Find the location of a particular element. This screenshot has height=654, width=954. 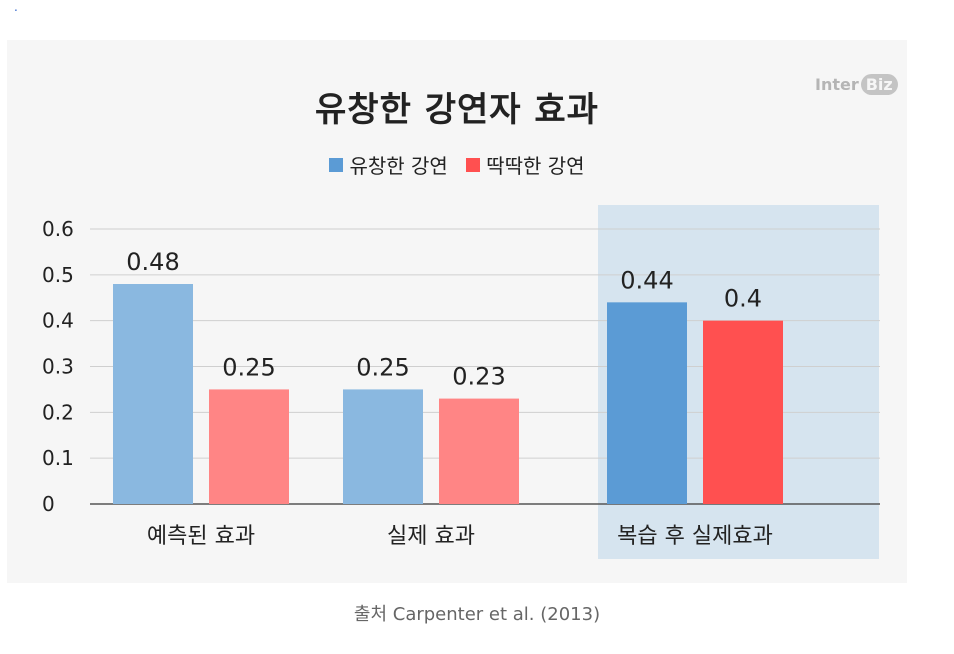

y-tick-label: 0.1 is located at coordinates (58, 458).